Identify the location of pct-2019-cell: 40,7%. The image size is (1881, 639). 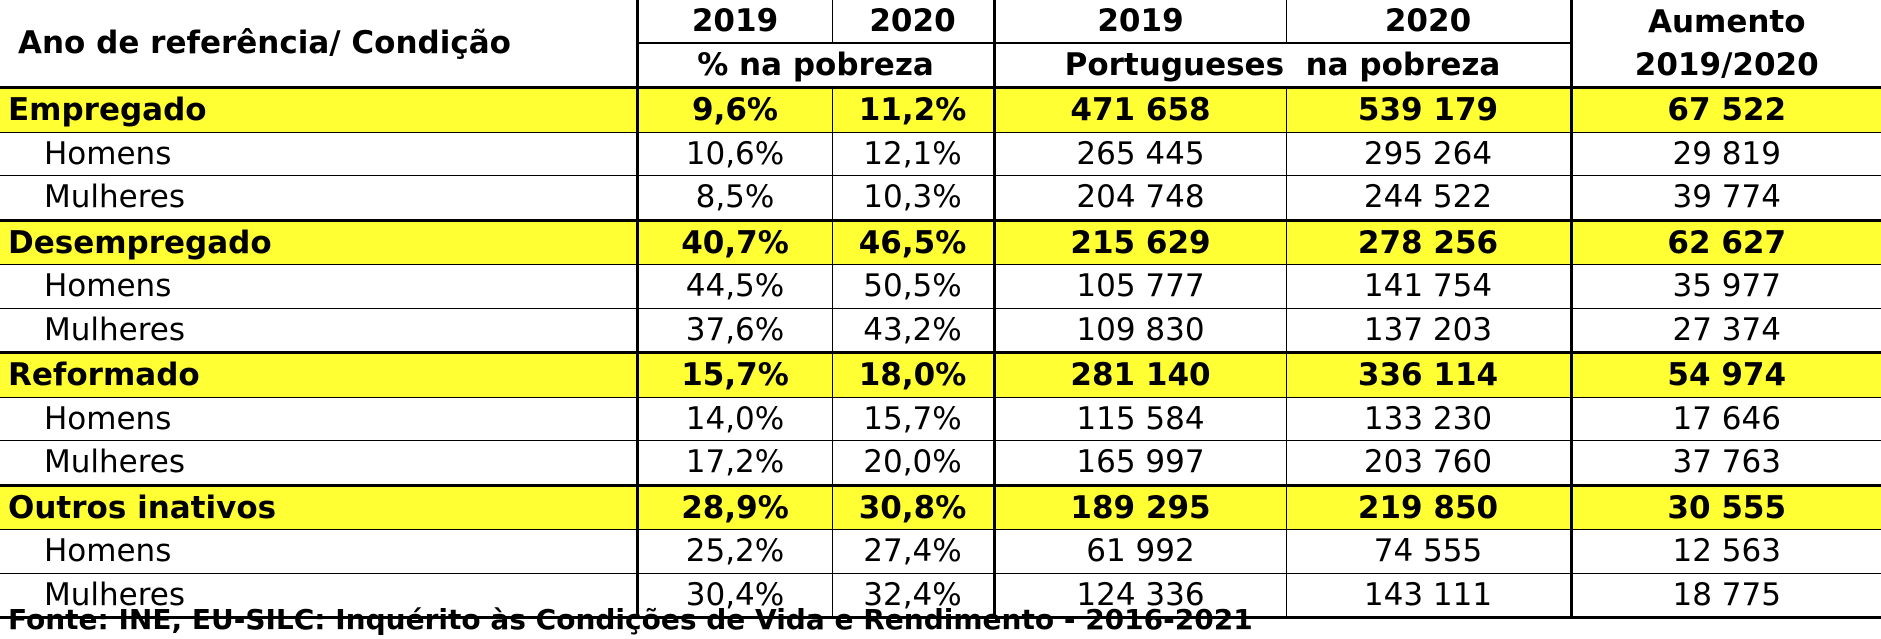
(733, 241).